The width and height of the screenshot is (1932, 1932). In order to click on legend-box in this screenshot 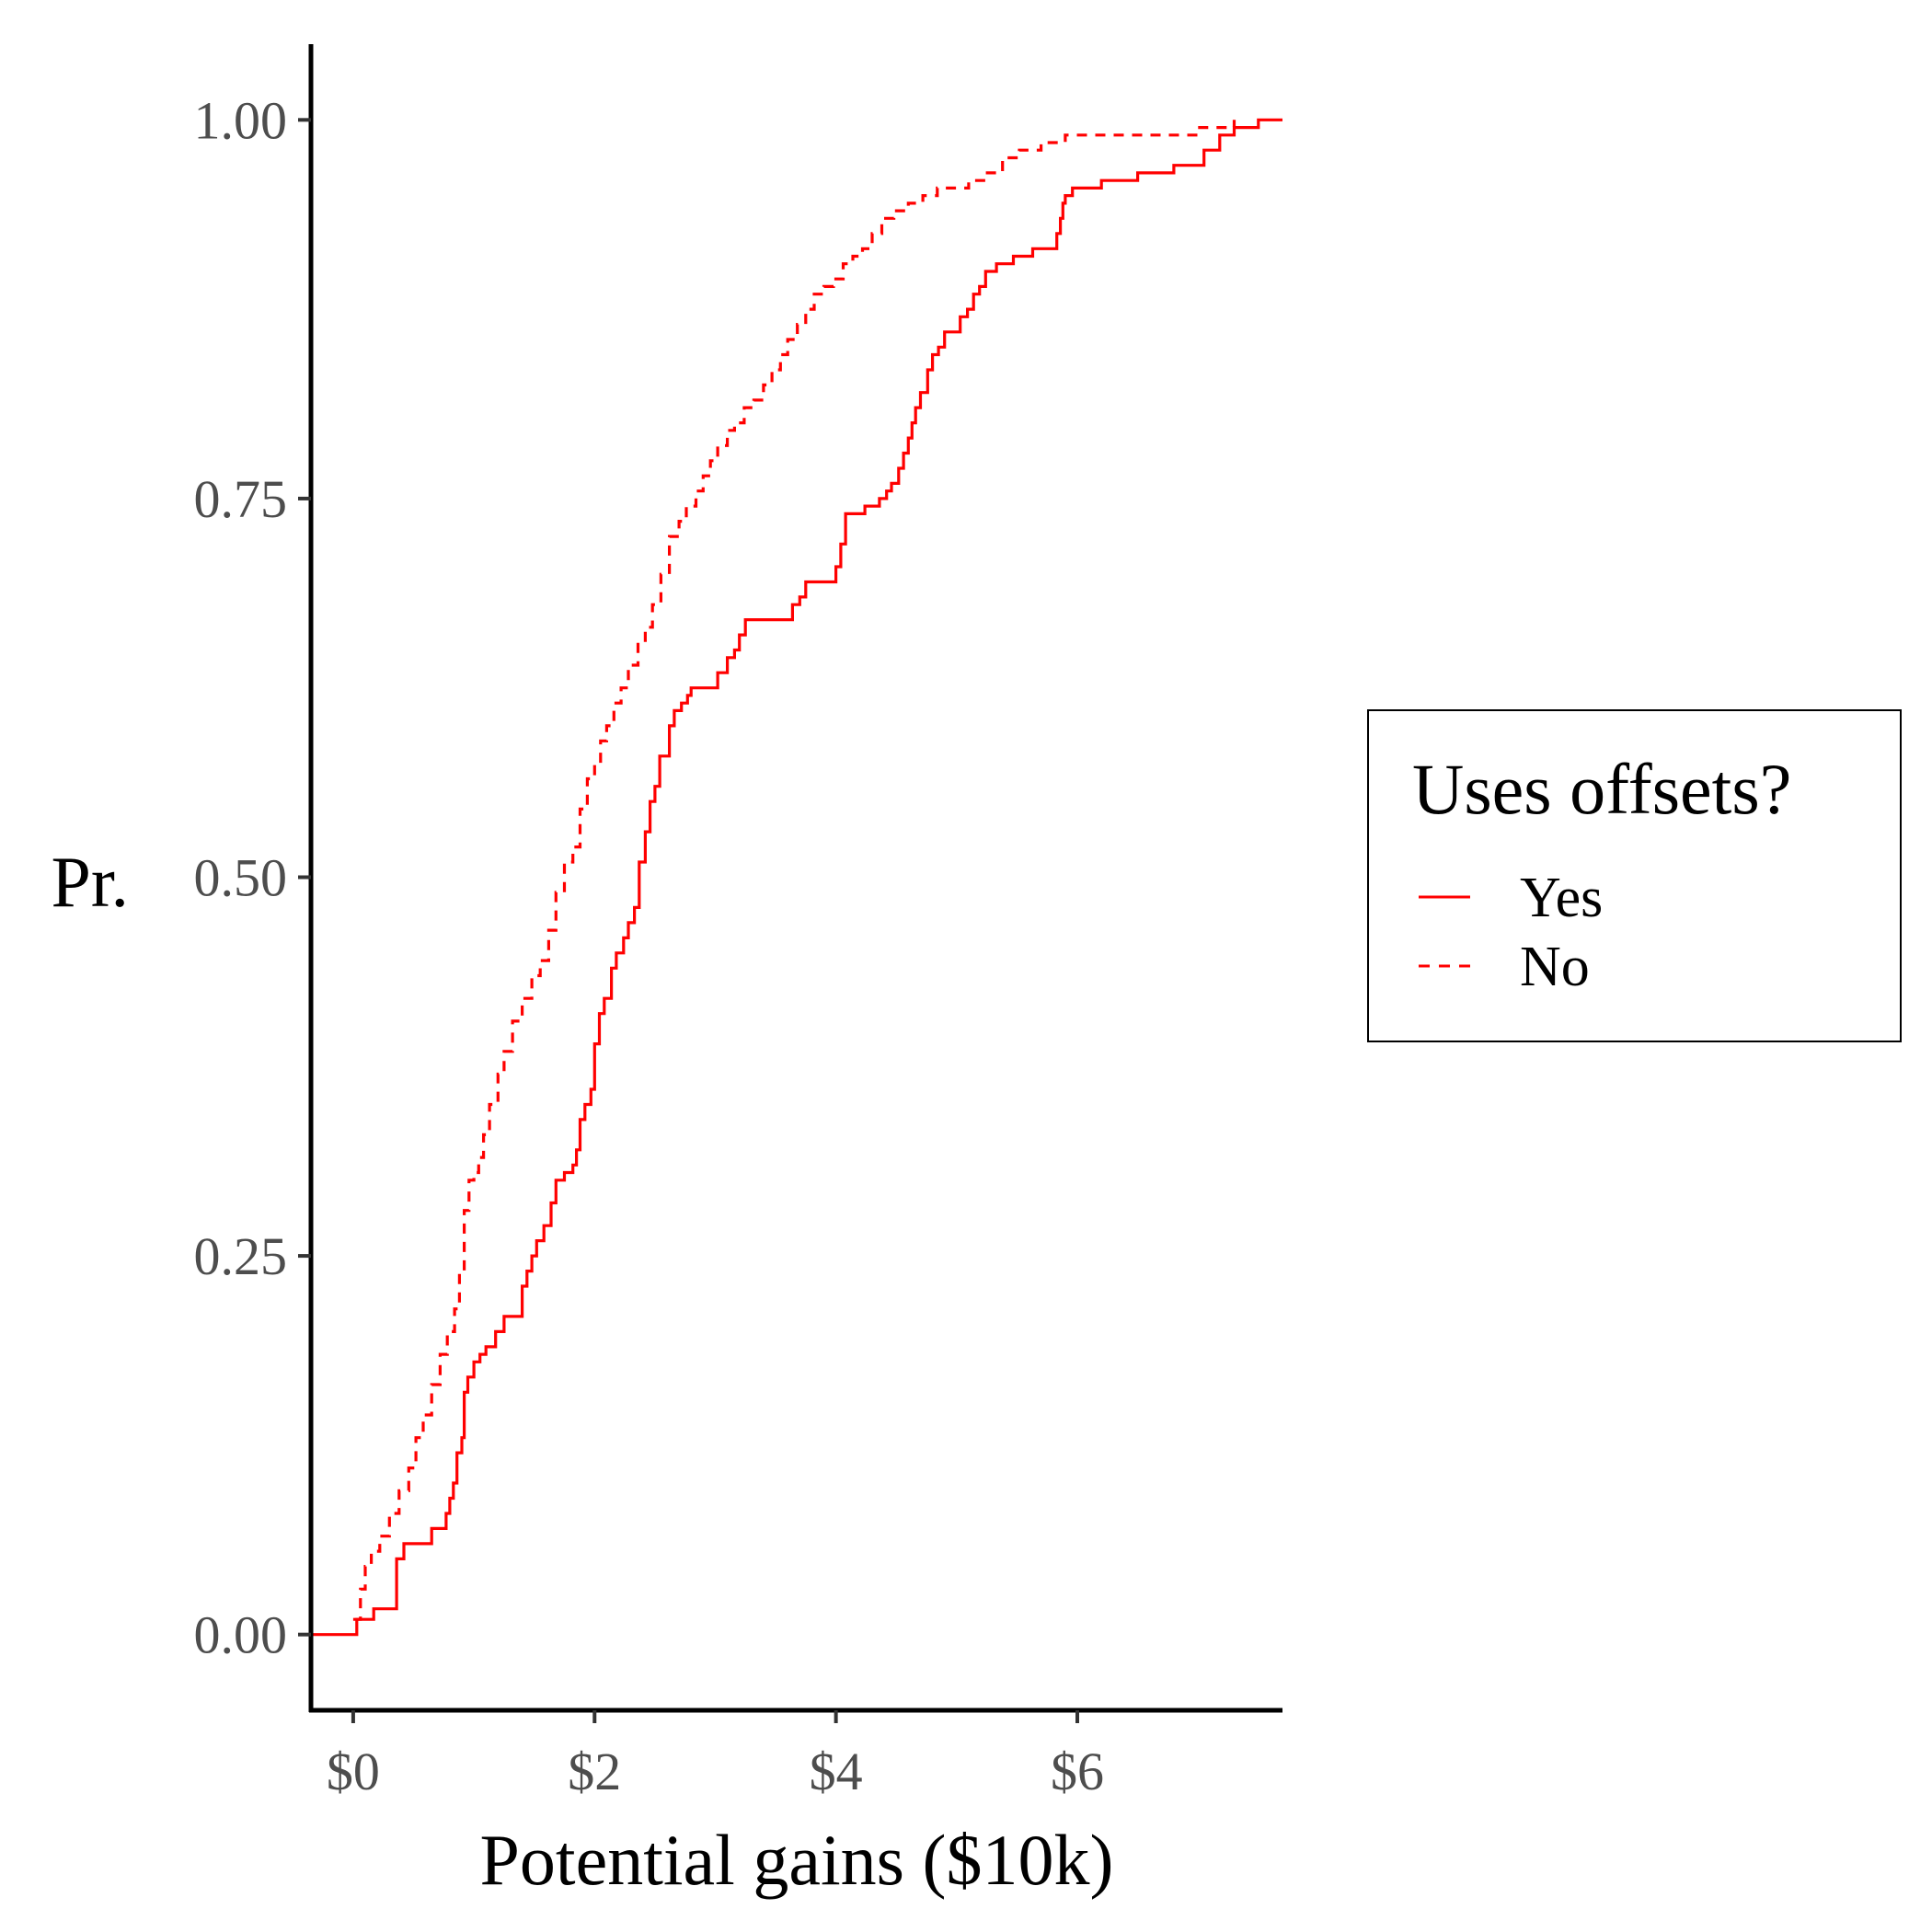, I will do `click(1634, 875)`.